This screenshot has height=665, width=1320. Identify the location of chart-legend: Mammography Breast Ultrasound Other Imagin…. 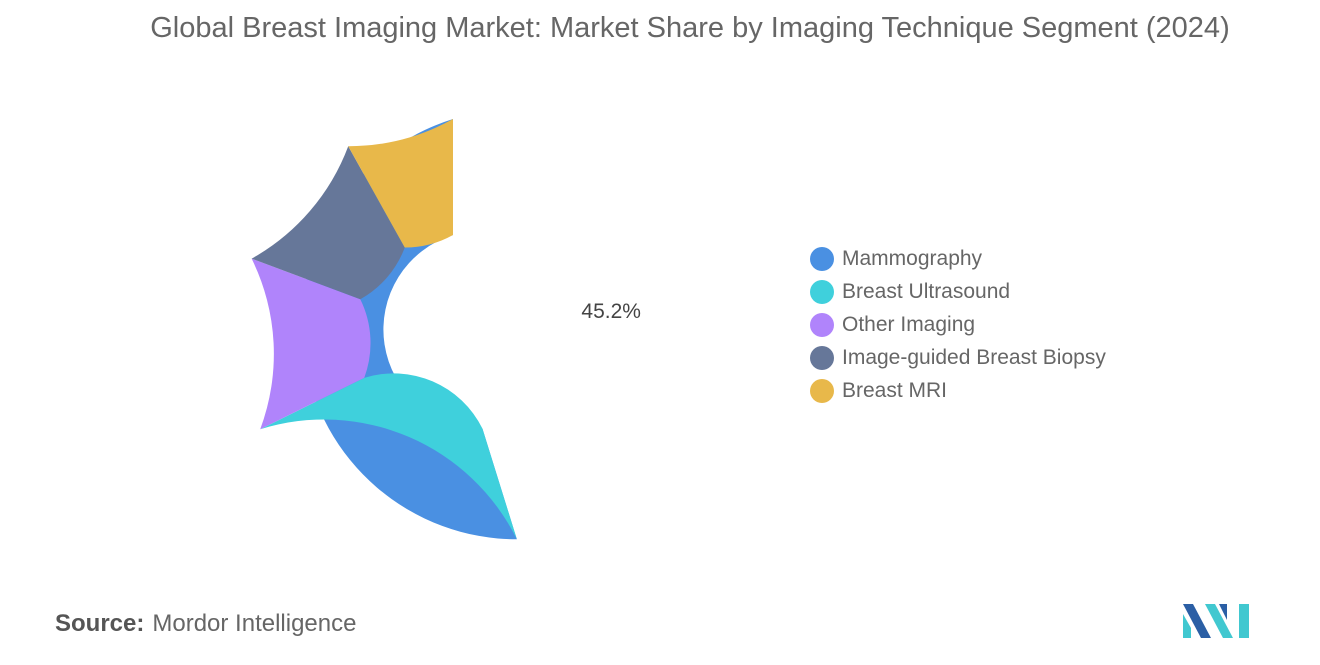
(958, 324).